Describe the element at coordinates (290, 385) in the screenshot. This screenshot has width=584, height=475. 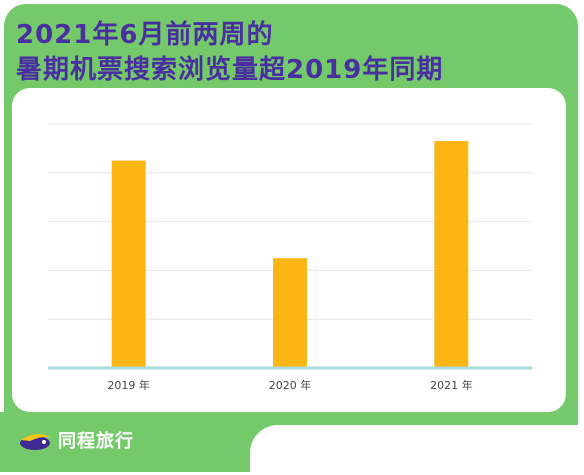
I see `x-tick-label: 2020 年` at that location.